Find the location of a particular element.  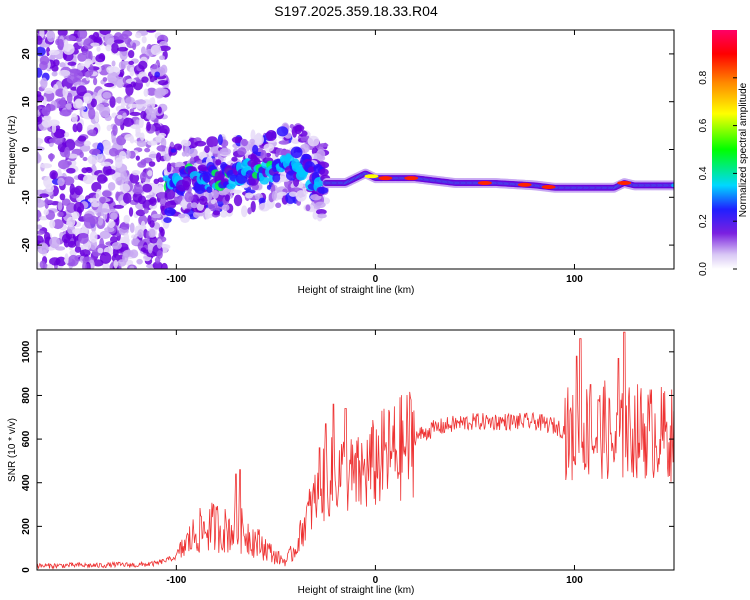

x-tick-label: 100 is located at coordinates (574, 580).